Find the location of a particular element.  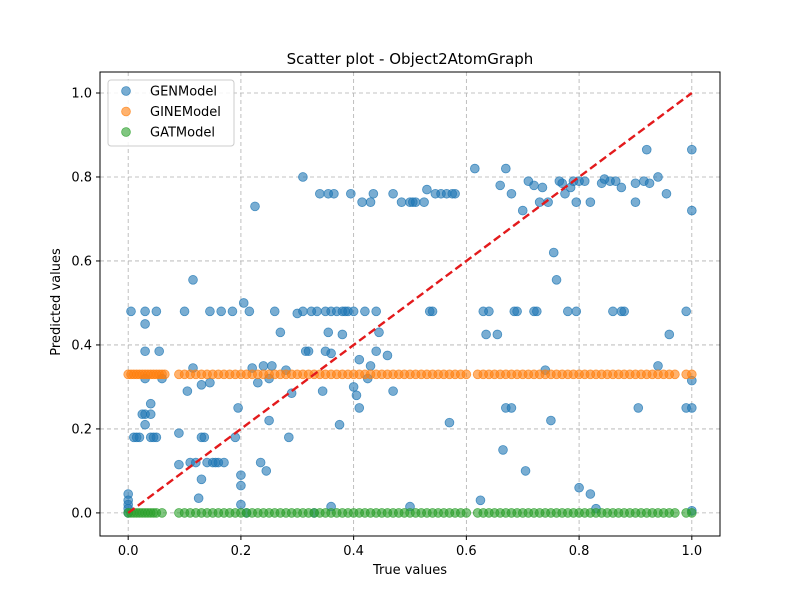

x-tick-label: 0.6 is located at coordinates (466, 551).